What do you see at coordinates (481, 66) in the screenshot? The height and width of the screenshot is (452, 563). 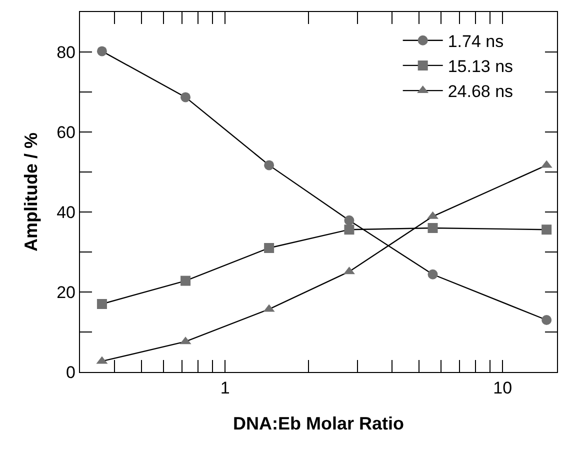 I see `legend-label: 15.13 ns` at bounding box center [481, 66].